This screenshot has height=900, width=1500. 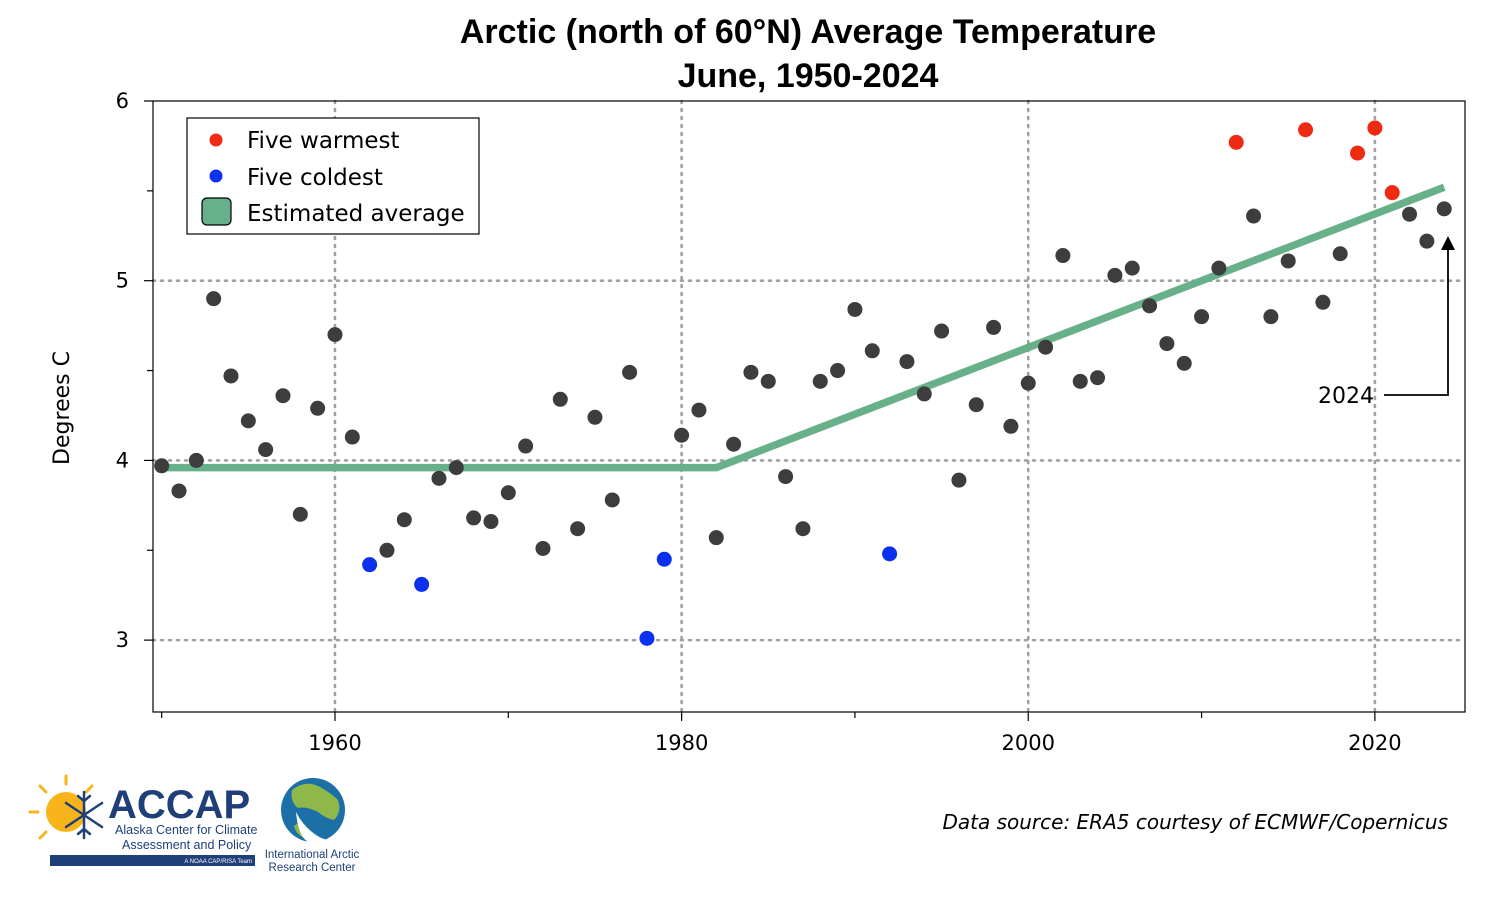 What do you see at coordinates (315, 178) in the screenshot?
I see `legend-label-cold: Five coldest` at bounding box center [315, 178].